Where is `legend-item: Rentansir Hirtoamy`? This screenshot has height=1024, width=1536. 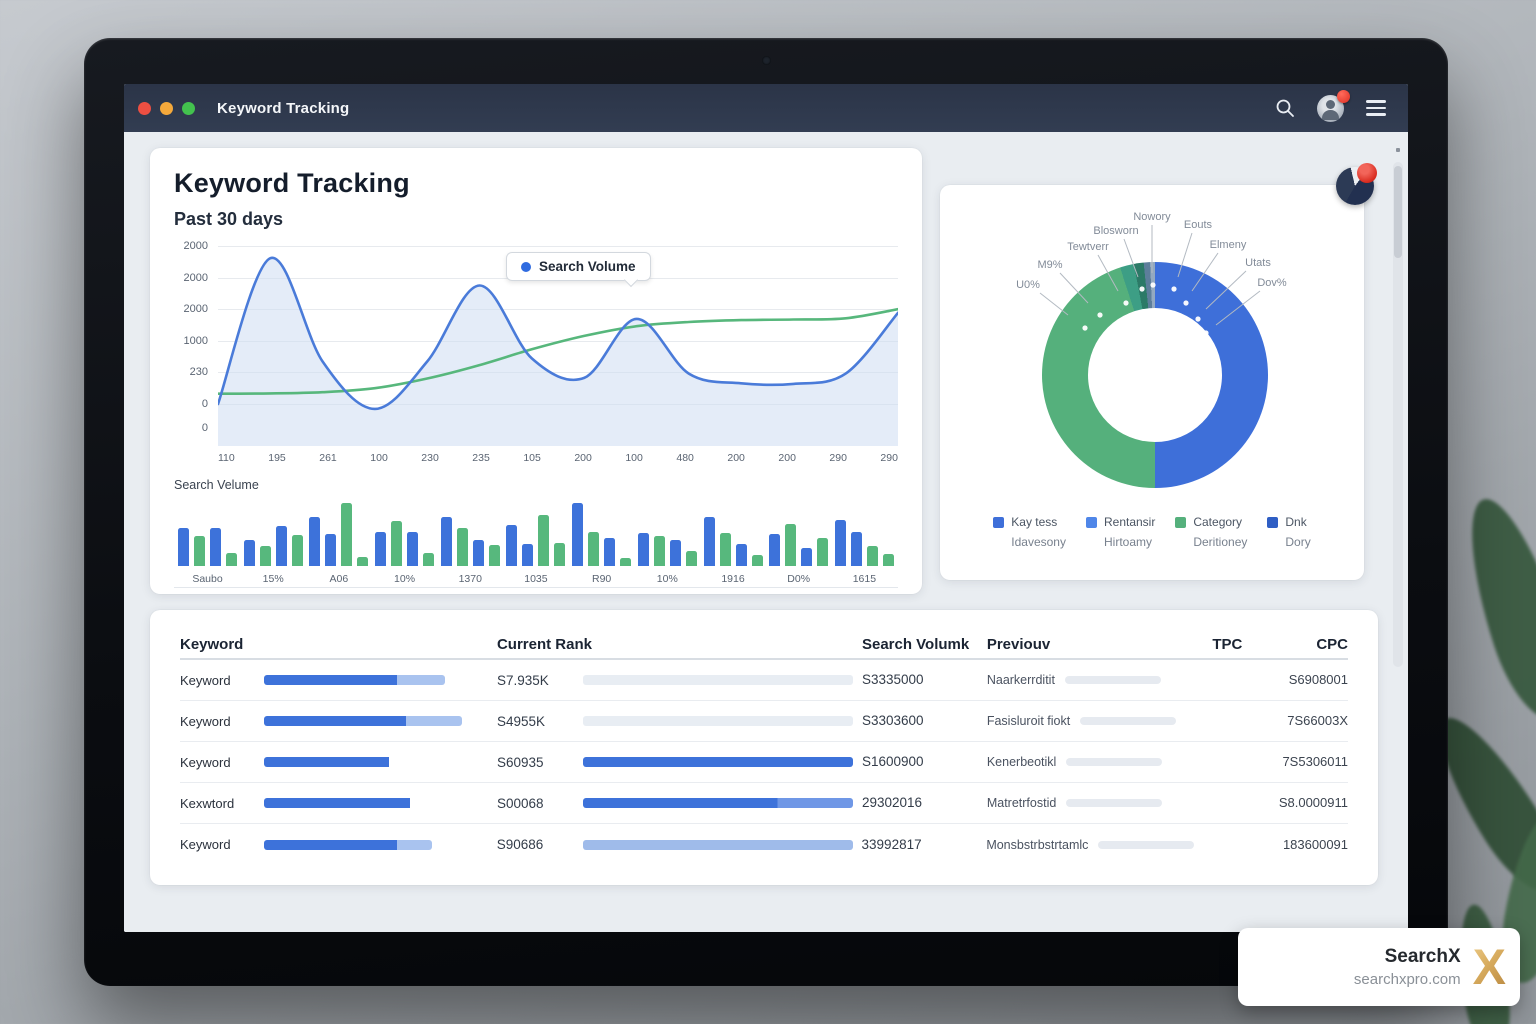
legend-item: Rentansir Hirtoamy is located at coordinates (1120, 532).